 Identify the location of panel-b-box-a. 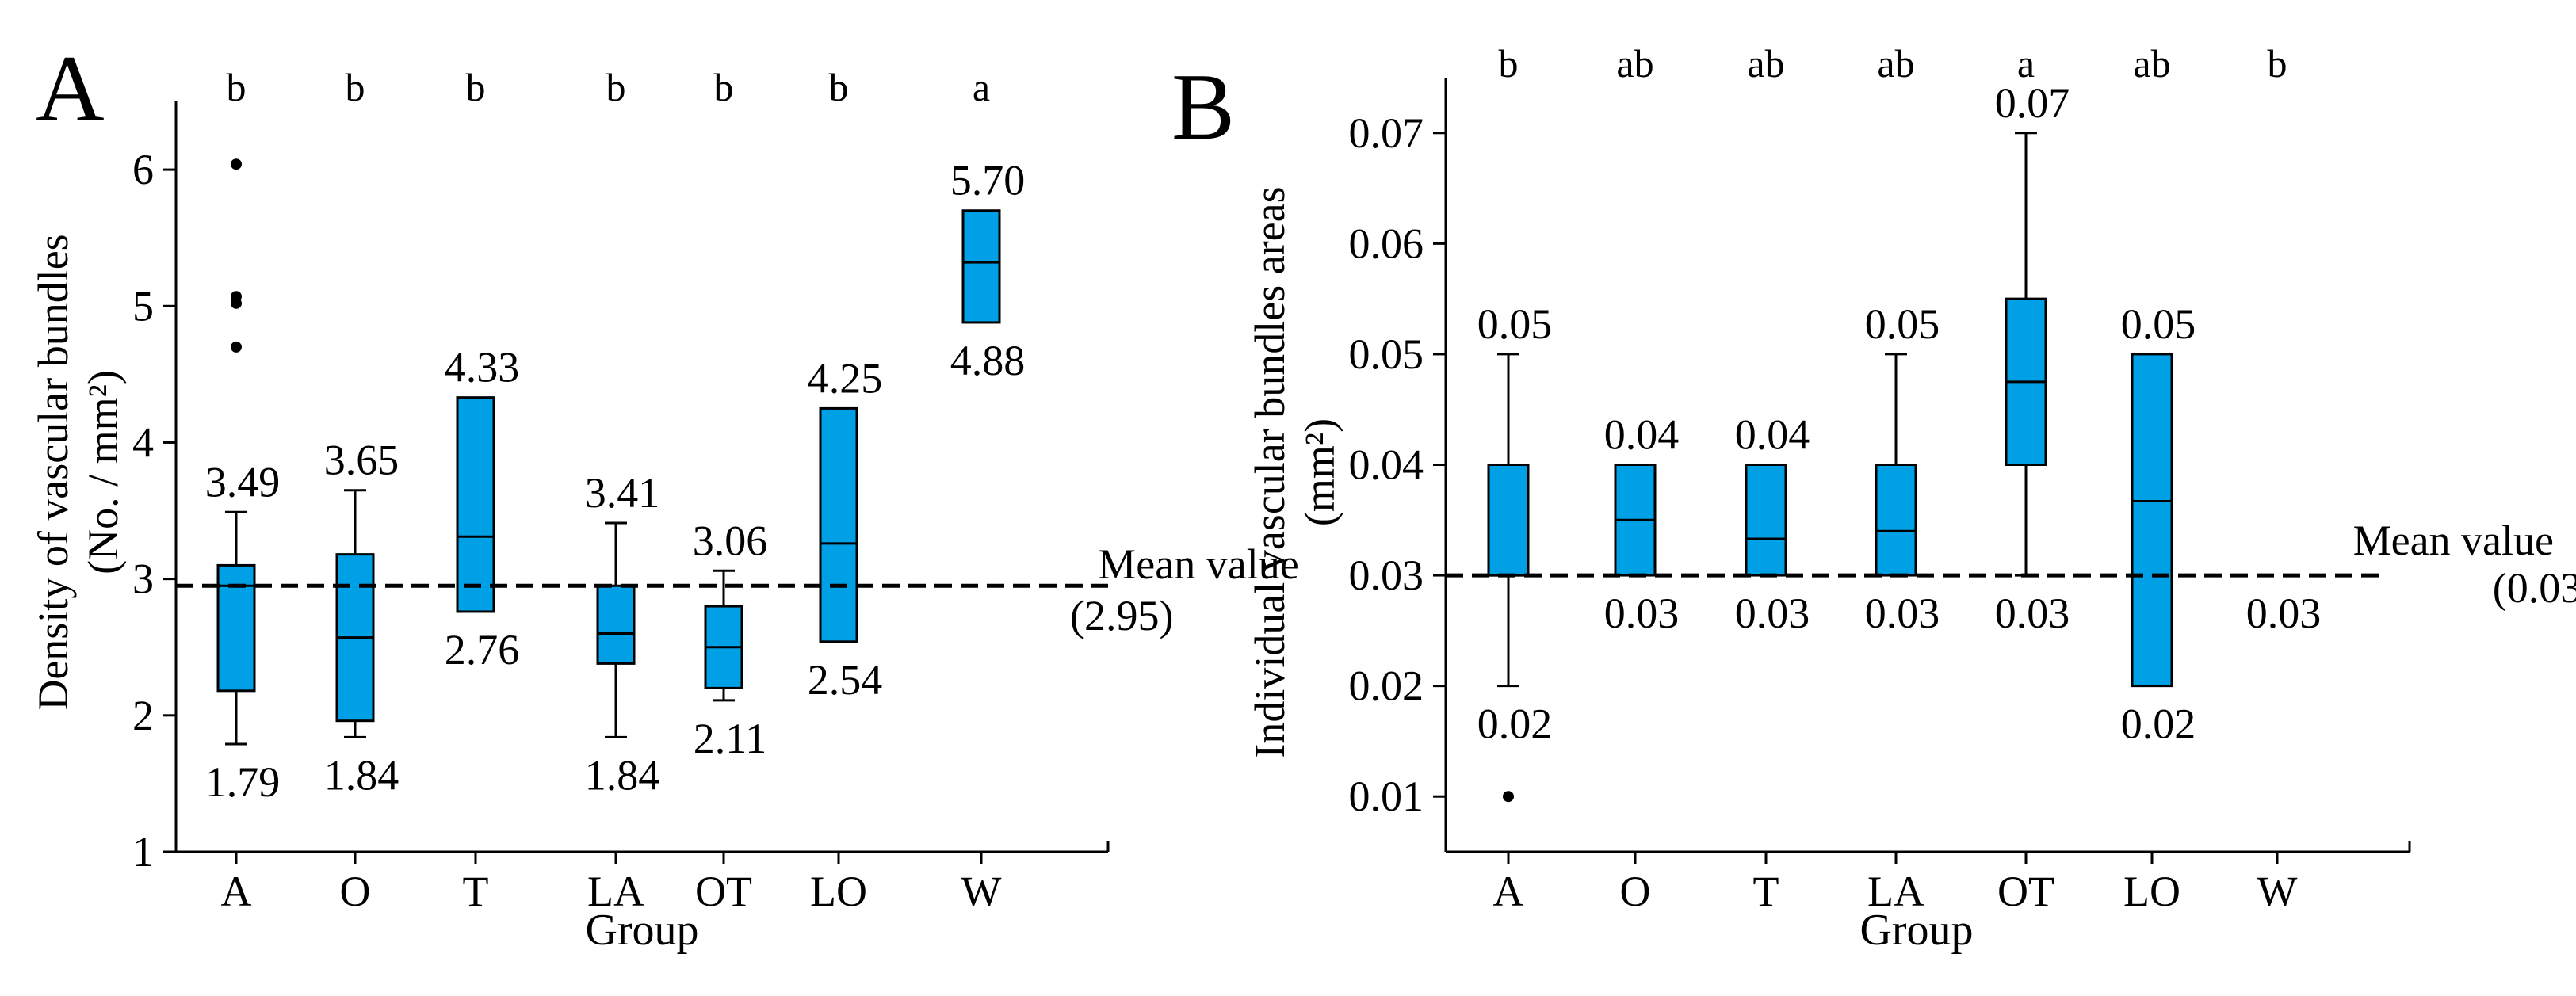
(1508, 520).